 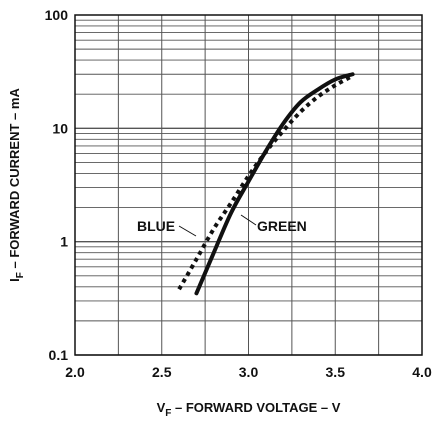 What do you see at coordinates (156, 226) in the screenshot?
I see `series-label-blue: BLUE` at bounding box center [156, 226].